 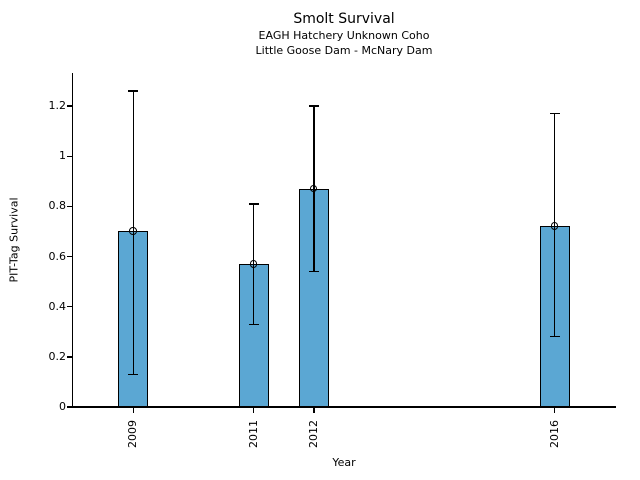 What do you see at coordinates (253, 434) in the screenshot?
I see `x-tick-label: 2011` at bounding box center [253, 434].